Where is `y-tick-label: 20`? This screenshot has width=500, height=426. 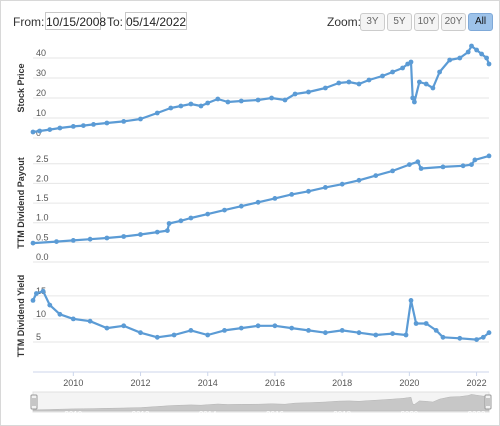 y-tick-label: 20 is located at coordinates (41, 93).